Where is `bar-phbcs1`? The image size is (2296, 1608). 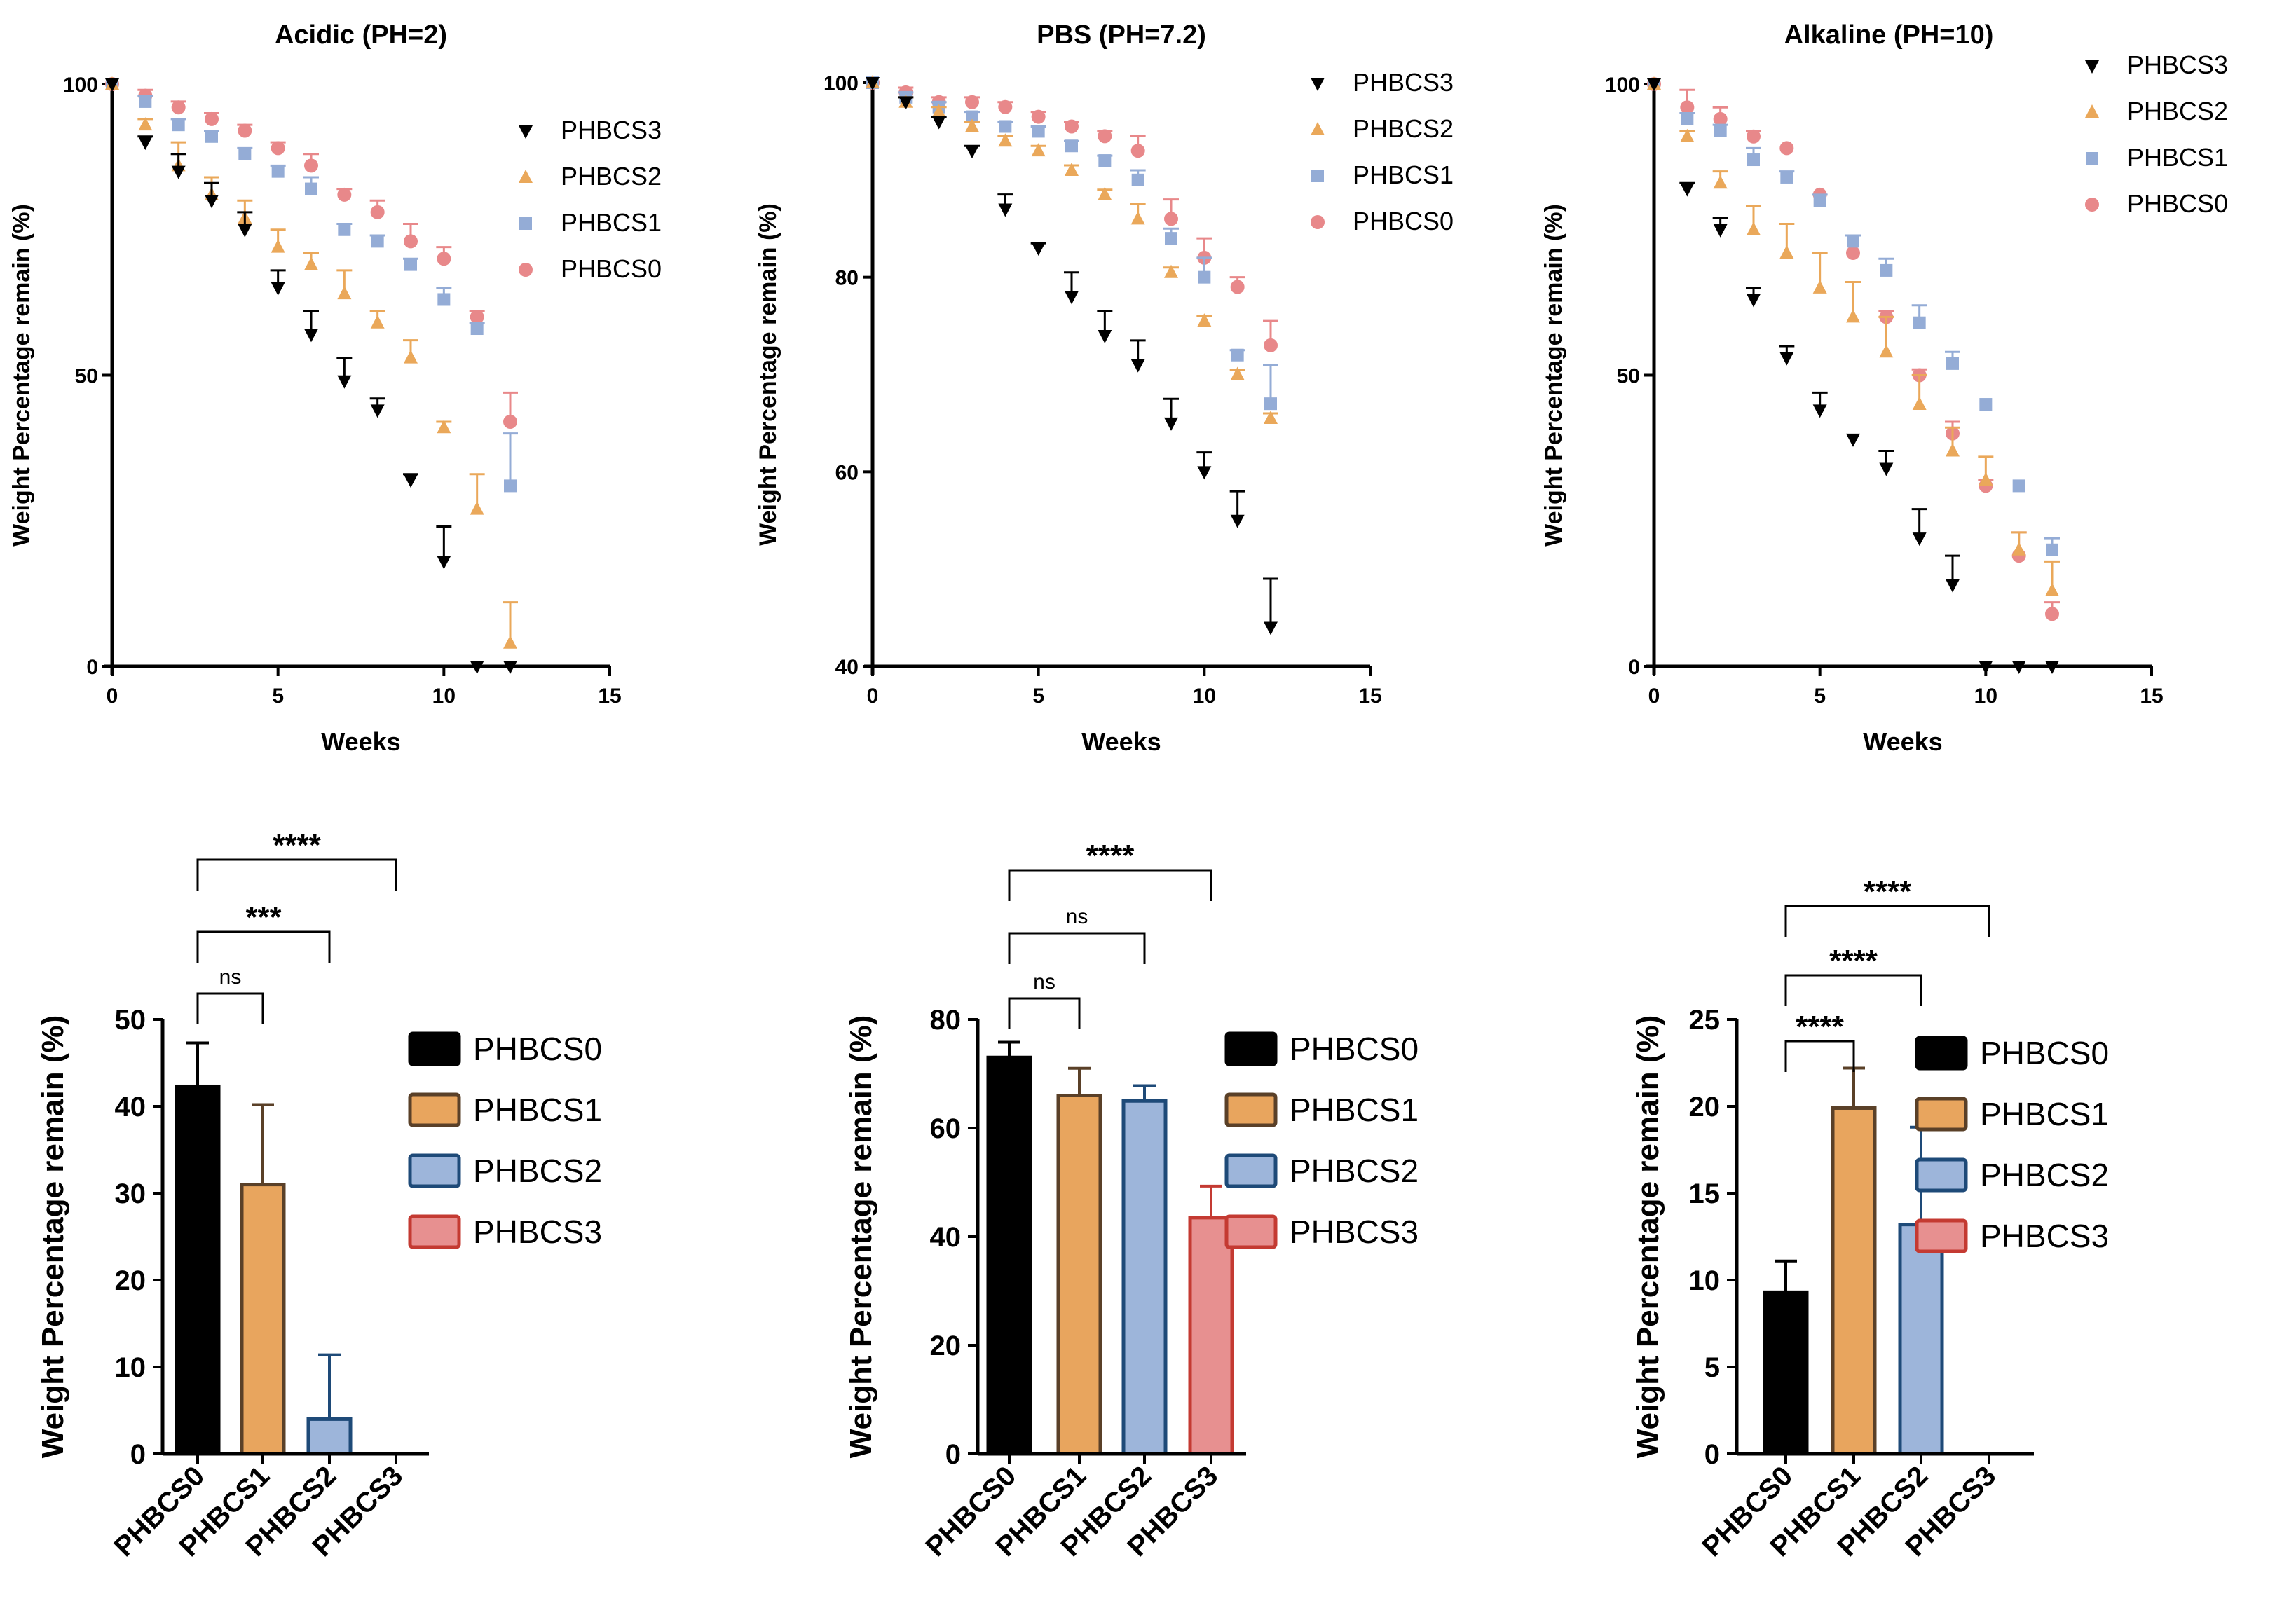 bar-phbcs1 is located at coordinates (1854, 1281).